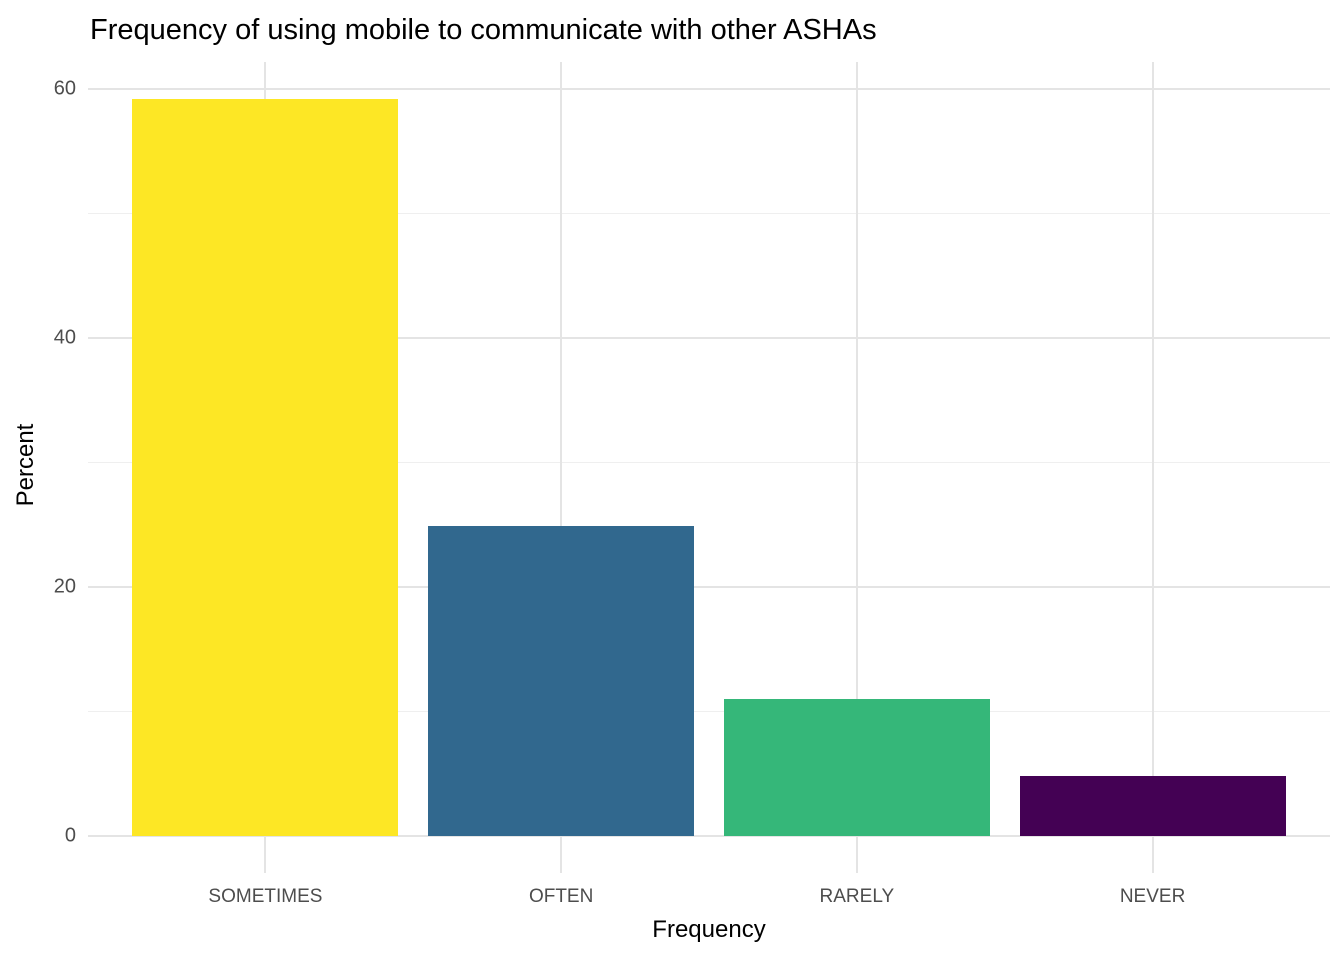 The height and width of the screenshot is (960, 1344). What do you see at coordinates (64, 88) in the screenshot?
I see `y-tick-label-60: 60` at bounding box center [64, 88].